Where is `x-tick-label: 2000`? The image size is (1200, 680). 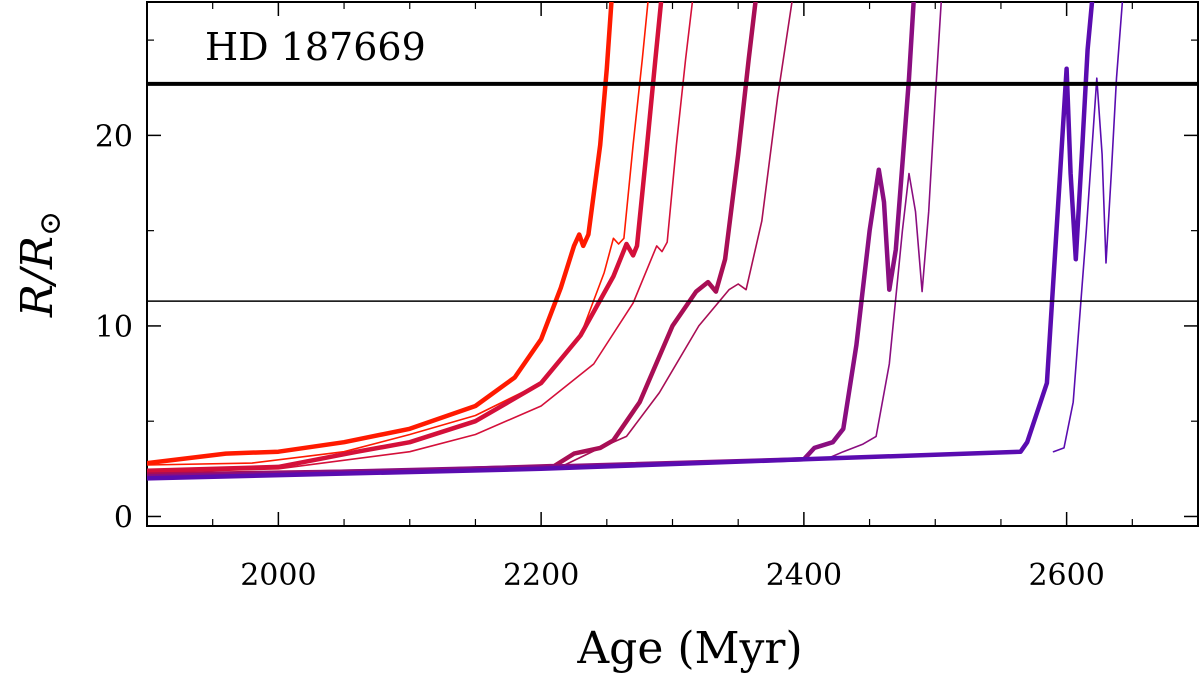 x-tick-label: 2000 is located at coordinates (278, 575).